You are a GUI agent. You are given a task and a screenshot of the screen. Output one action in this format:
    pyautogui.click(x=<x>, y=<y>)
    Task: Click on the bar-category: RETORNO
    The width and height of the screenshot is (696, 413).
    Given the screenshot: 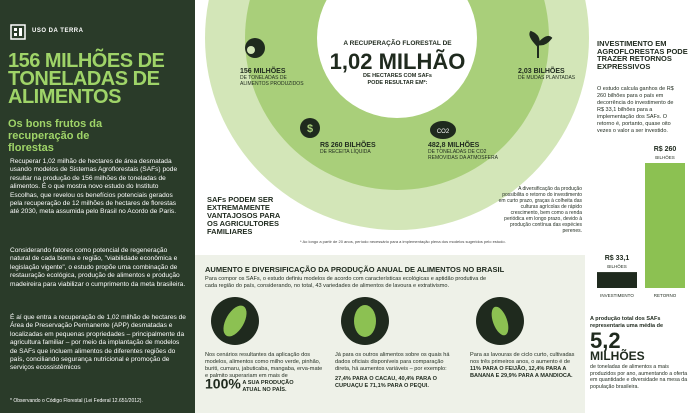 What is the action you would take?
    pyautogui.click(x=665, y=295)
    